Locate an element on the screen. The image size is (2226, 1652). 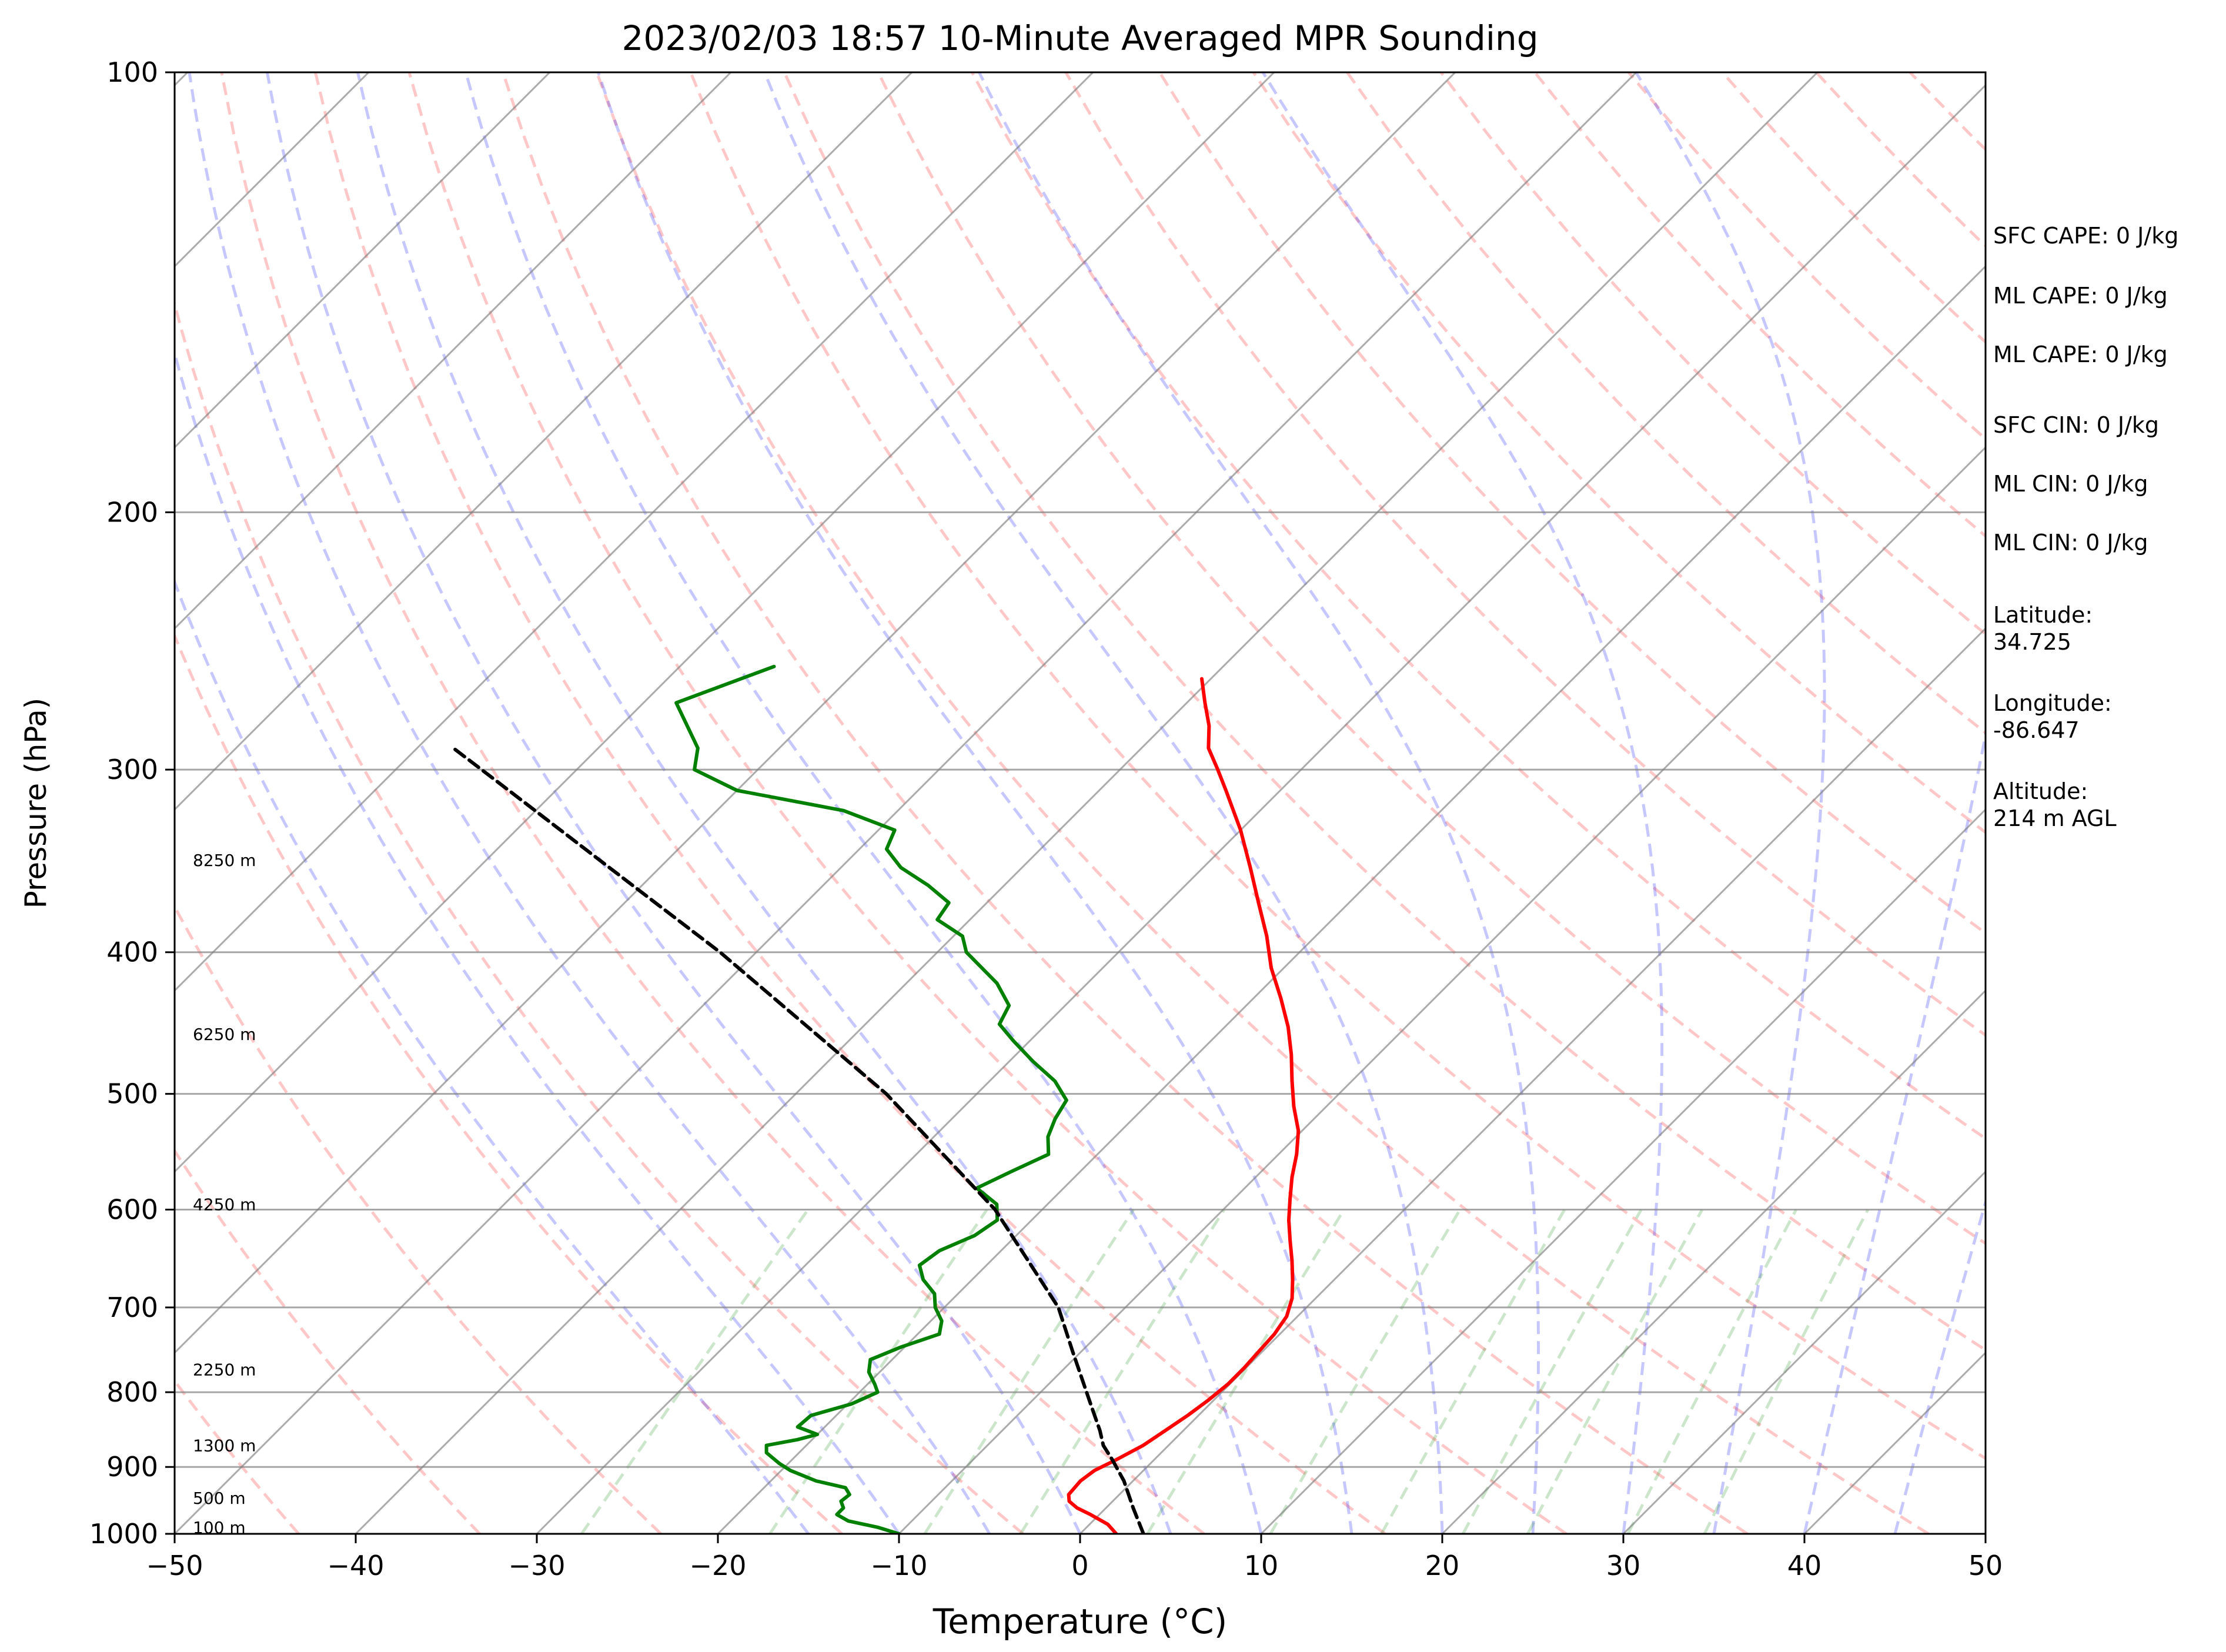
info-ml-cin: ML CIN: 0 J/kg is located at coordinates (2070, 484).